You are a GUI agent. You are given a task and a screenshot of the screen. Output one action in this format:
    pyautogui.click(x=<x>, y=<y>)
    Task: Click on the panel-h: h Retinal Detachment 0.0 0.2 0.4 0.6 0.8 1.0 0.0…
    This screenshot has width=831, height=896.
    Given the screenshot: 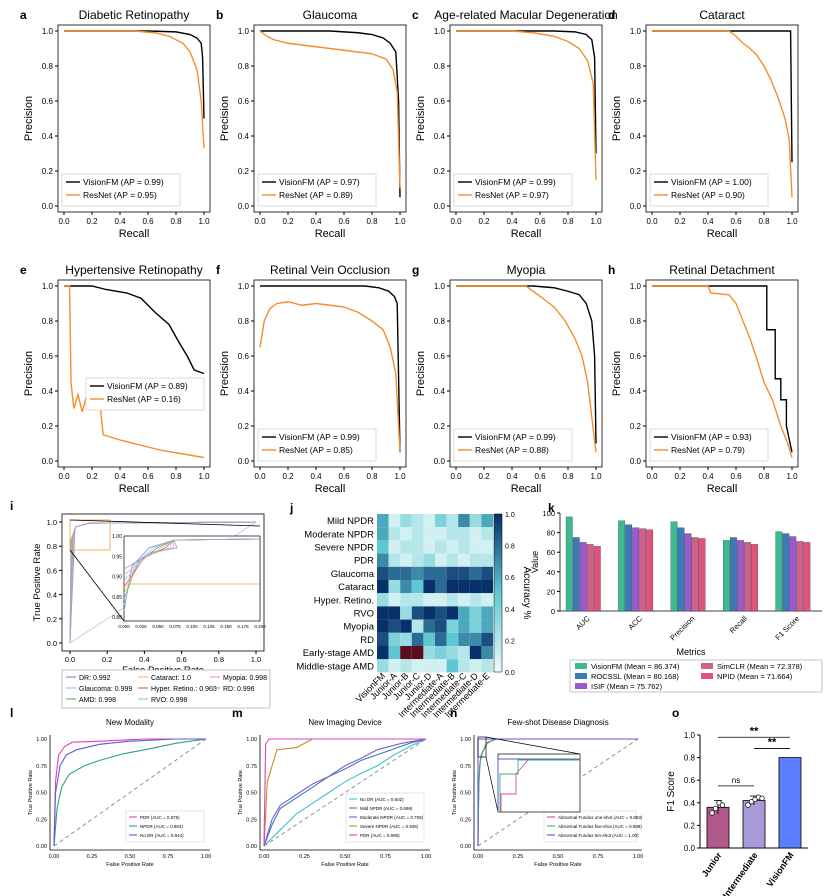 What is the action you would take?
    pyautogui.click(x=703, y=379)
    